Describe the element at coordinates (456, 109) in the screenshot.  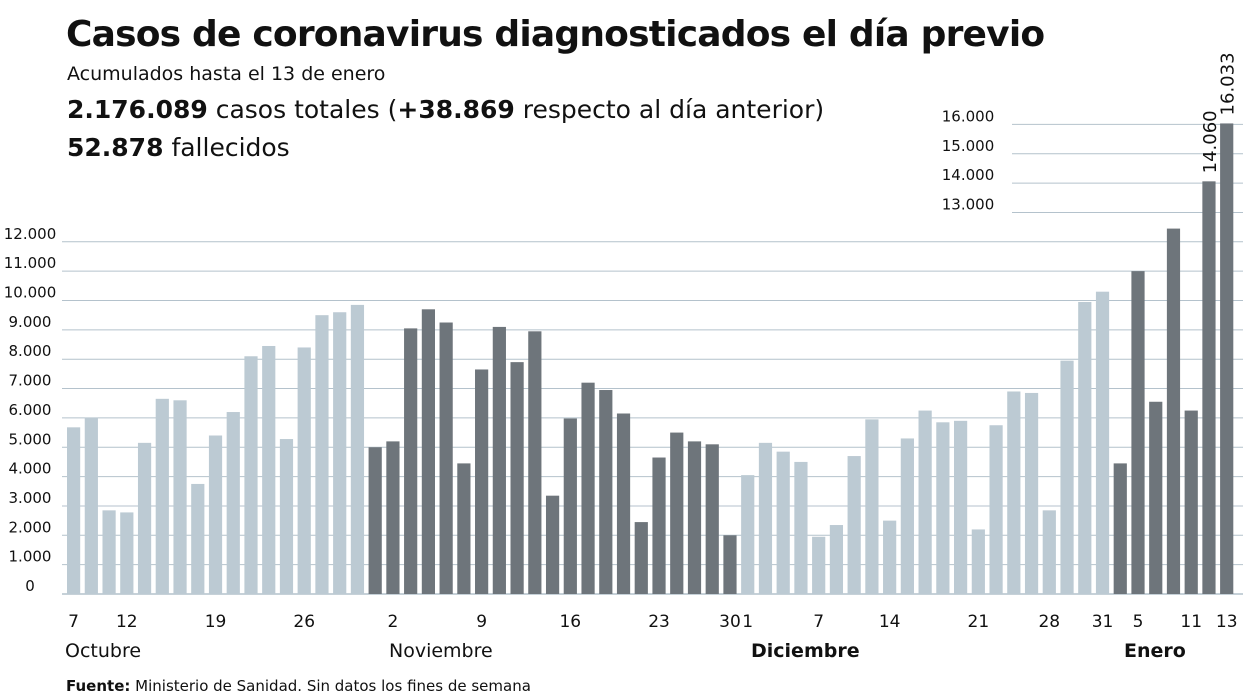
I see `delta-value: +38.869` at that location.